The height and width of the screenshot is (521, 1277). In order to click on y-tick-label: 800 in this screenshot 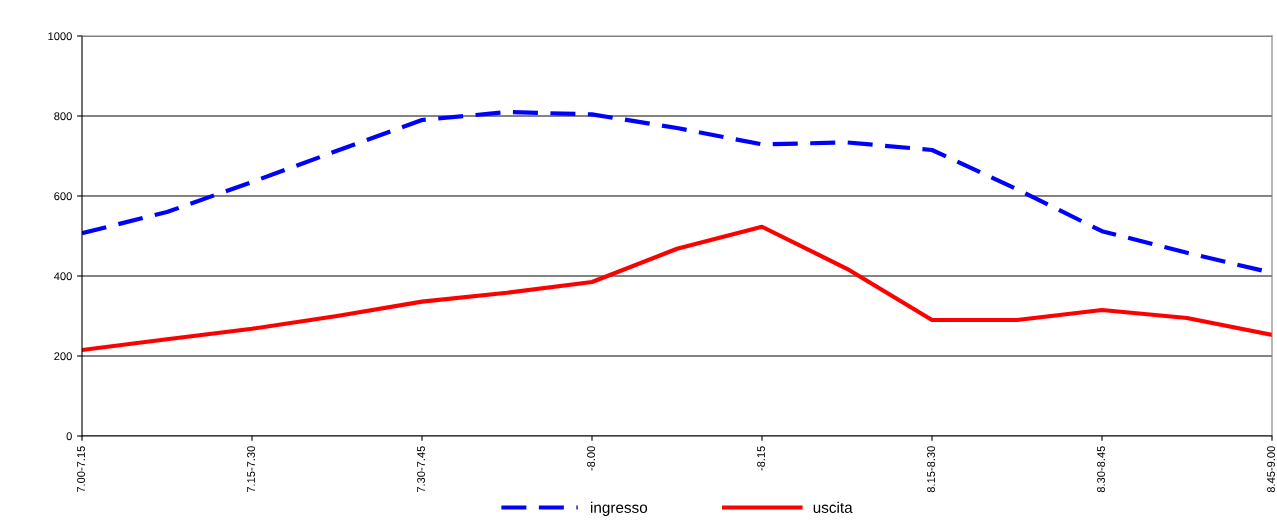, I will do `click(63, 116)`.